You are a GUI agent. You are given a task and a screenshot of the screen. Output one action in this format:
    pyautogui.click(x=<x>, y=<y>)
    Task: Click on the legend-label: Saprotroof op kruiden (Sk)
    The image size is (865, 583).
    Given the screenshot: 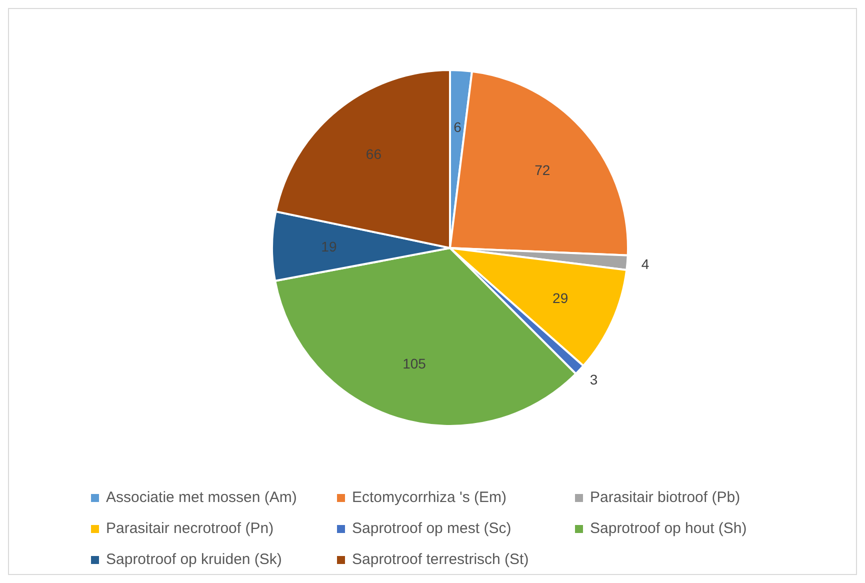 What is the action you would take?
    pyautogui.click(x=194, y=559)
    